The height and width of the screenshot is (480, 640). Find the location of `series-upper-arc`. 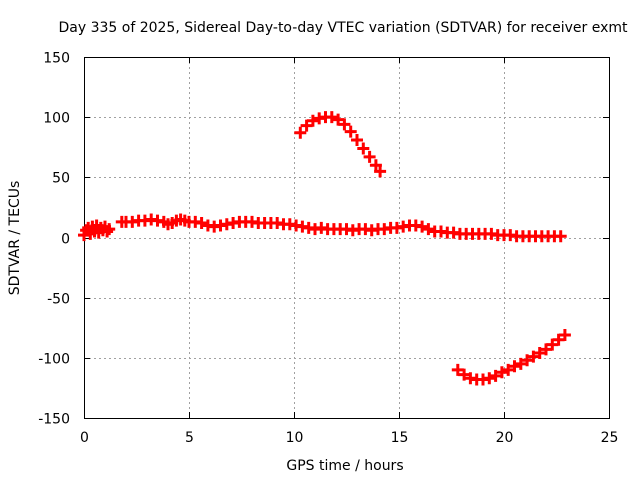

series-upper-arc is located at coordinates (340, 144).